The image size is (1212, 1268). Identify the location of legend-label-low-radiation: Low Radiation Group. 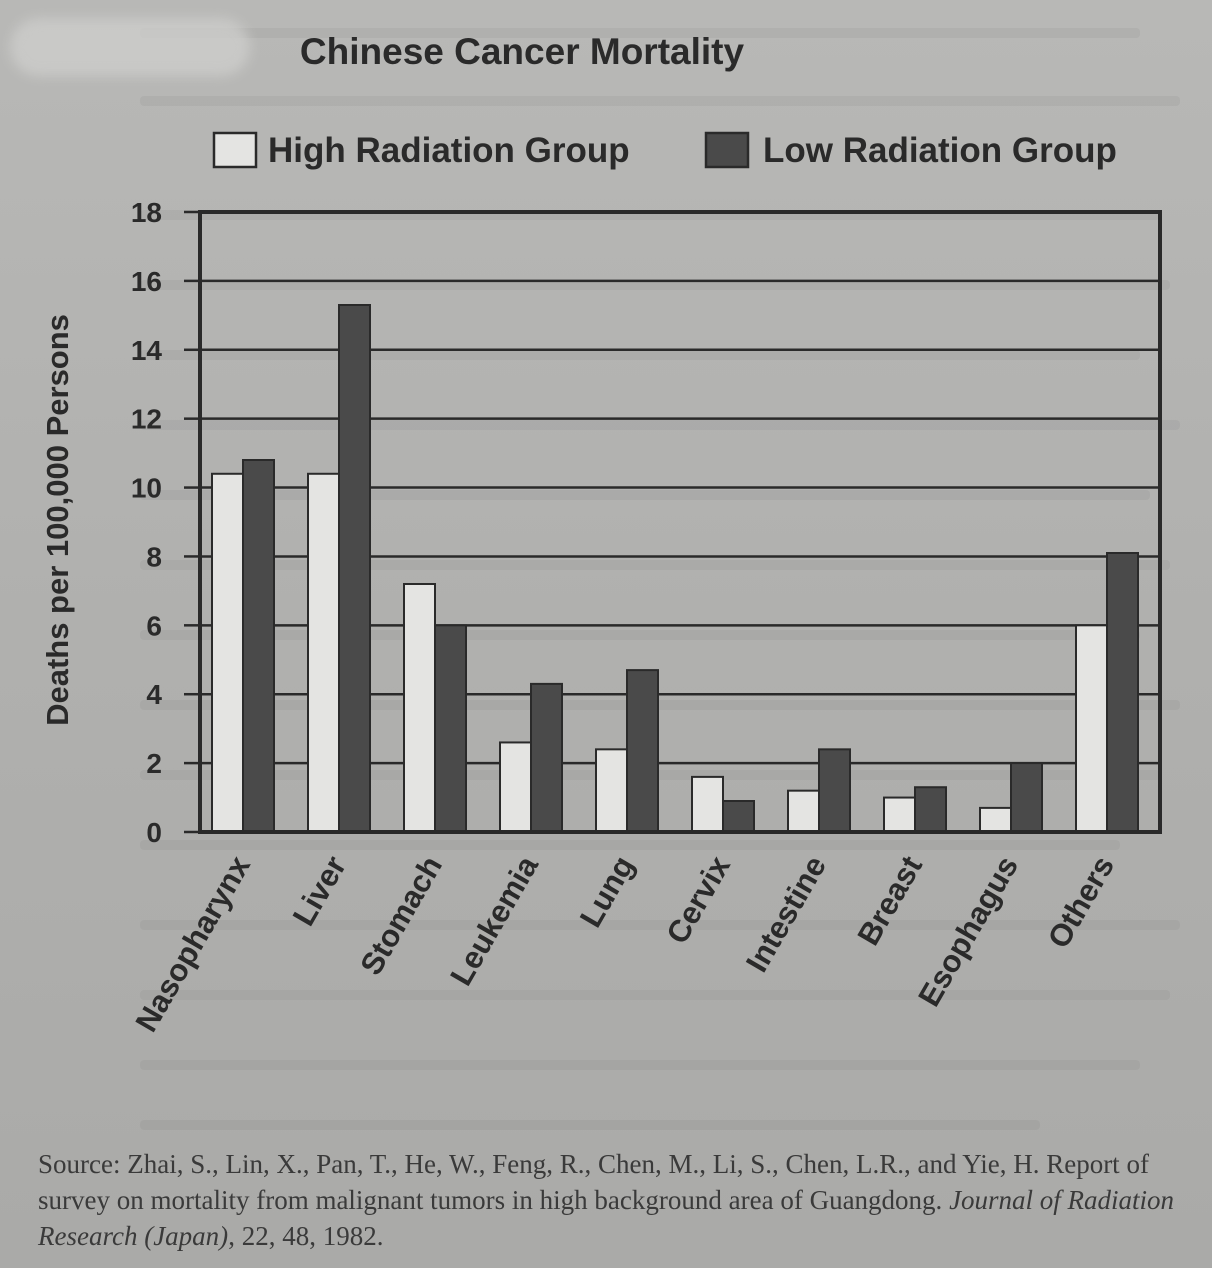
(940, 150).